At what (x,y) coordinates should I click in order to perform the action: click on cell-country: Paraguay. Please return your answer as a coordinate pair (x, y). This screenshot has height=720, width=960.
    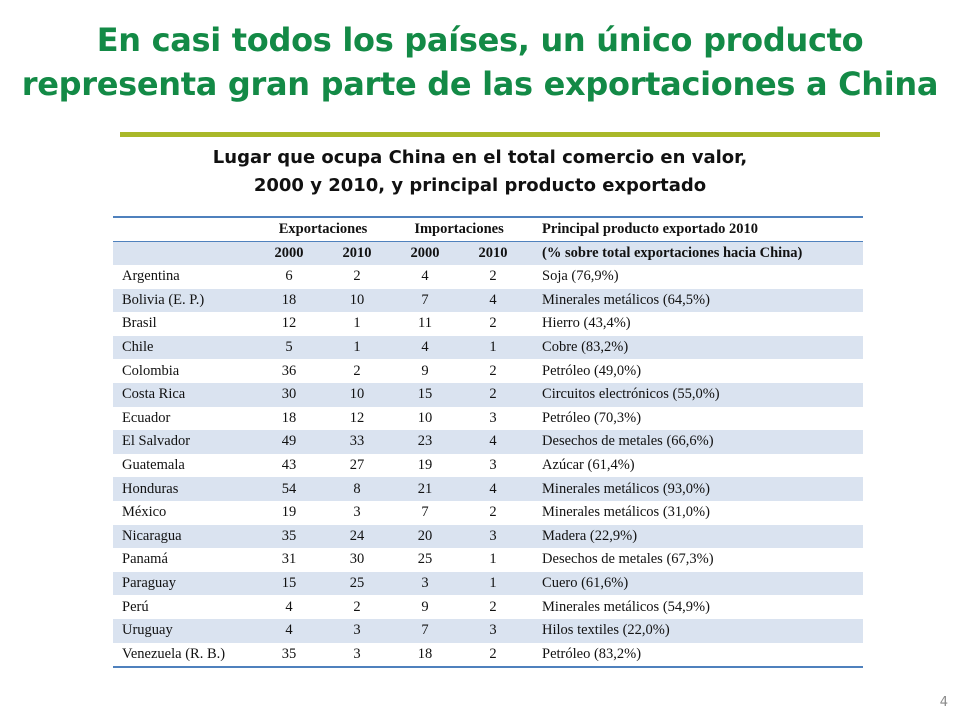
    Looking at the image, I should click on (184, 583).